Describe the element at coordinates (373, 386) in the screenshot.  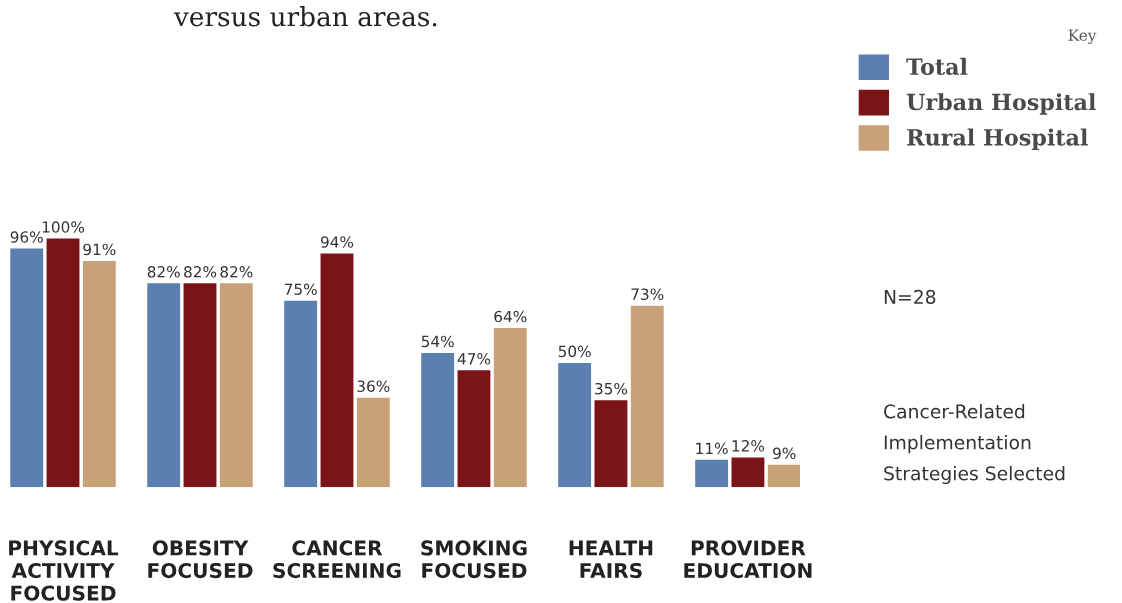
I see `data-label: 36%` at that location.